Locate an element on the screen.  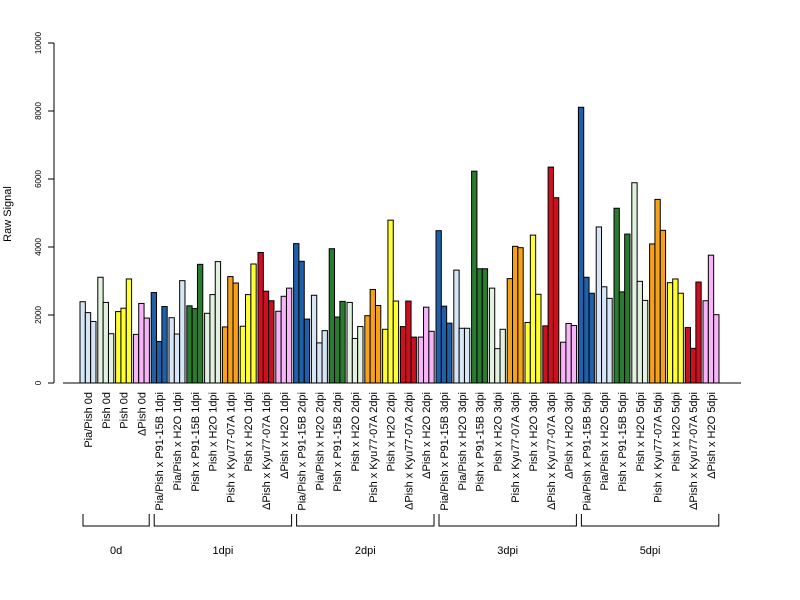
category-label: ΔPish 0d is located at coordinates (142, 414).